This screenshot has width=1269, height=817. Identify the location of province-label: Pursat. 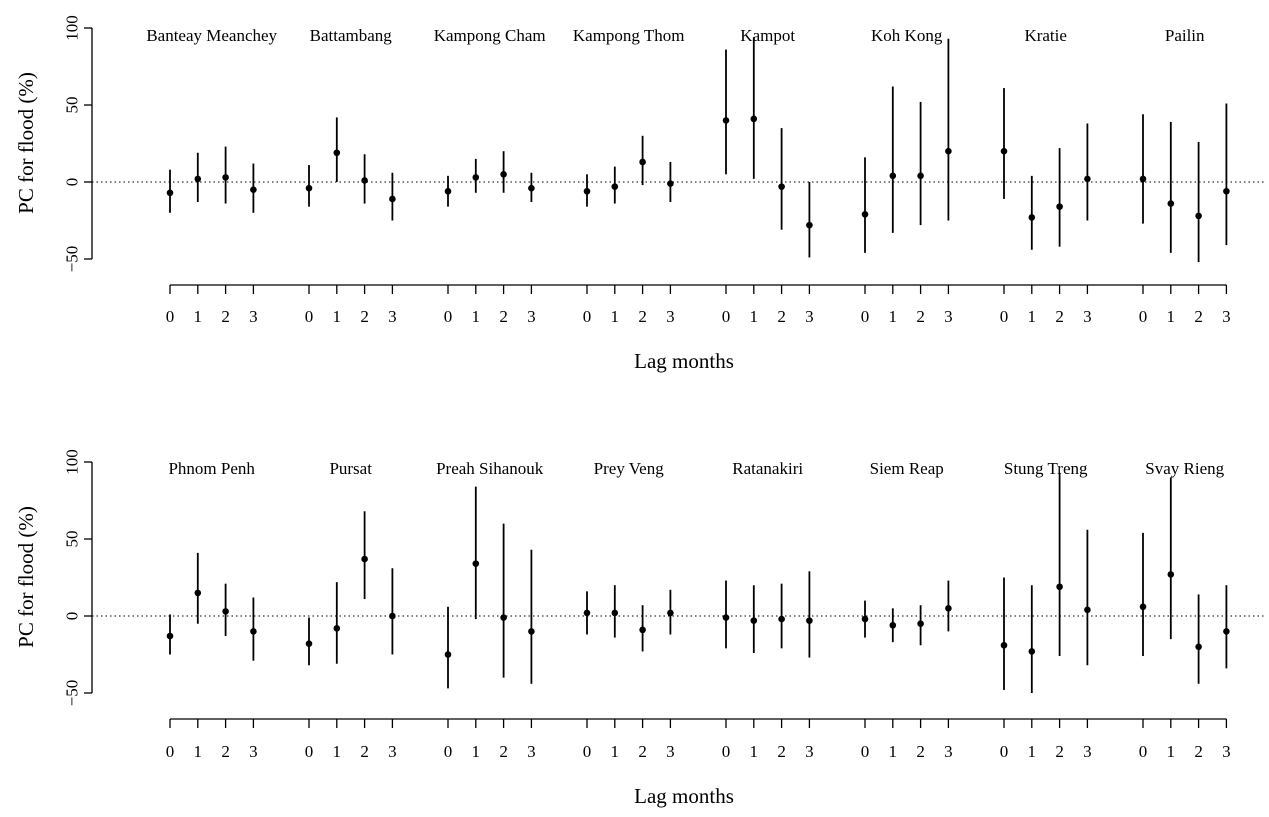
(350, 468).